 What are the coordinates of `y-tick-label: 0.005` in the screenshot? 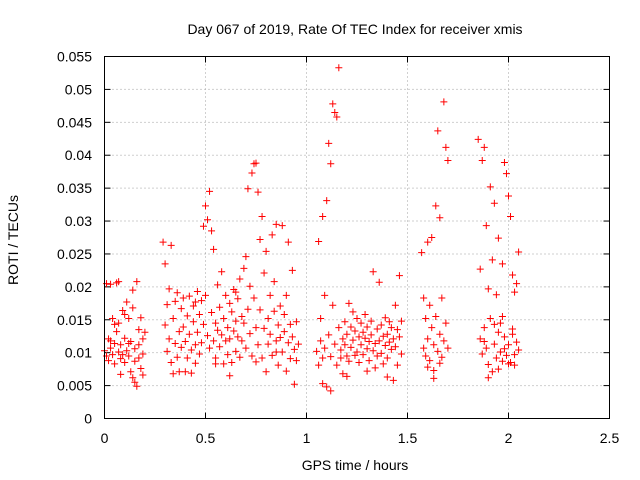 It's located at (74, 386).